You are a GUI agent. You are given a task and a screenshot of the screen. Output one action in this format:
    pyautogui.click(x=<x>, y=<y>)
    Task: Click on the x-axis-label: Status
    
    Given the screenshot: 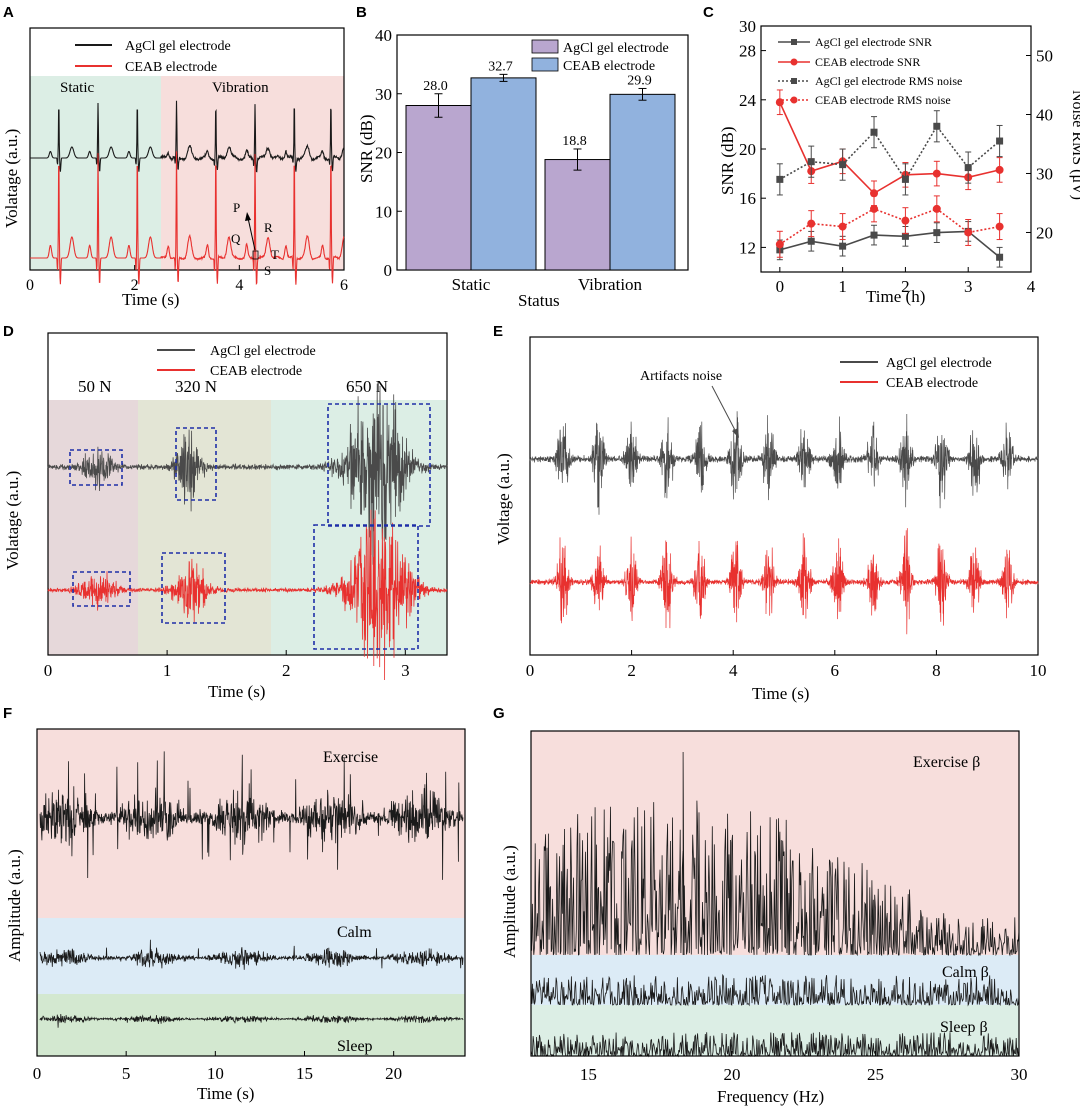 What is the action you would take?
    pyautogui.click(x=539, y=300)
    